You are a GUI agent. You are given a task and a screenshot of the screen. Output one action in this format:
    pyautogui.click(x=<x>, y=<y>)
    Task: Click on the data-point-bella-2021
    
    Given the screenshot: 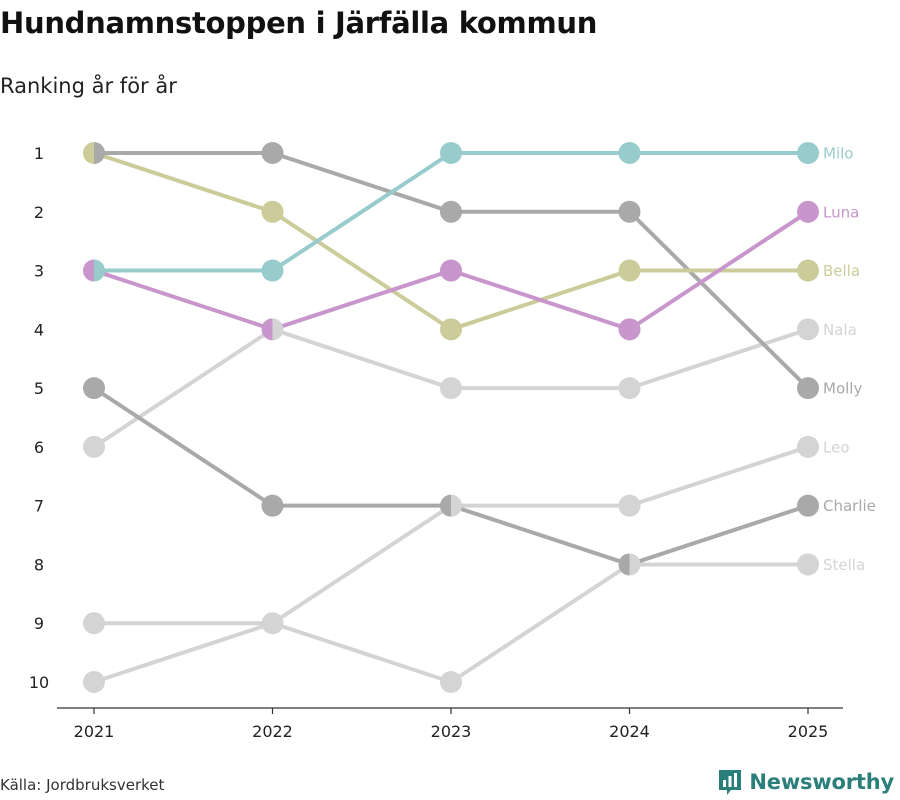 What is the action you would take?
    pyautogui.click(x=88, y=153)
    